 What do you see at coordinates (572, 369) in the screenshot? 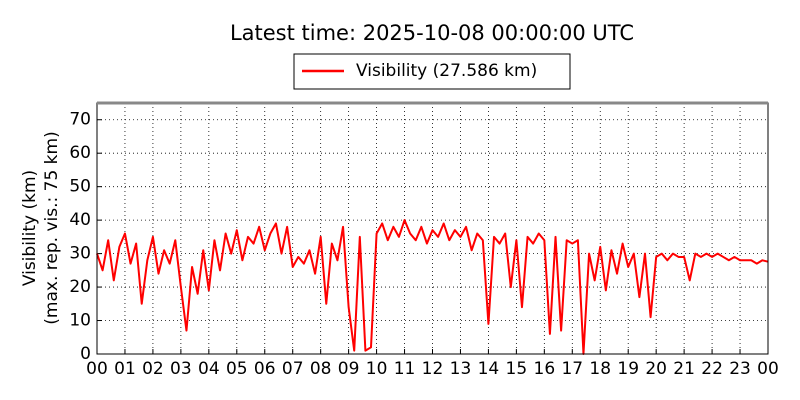
I see `x-tick-label: 17` at bounding box center [572, 369].